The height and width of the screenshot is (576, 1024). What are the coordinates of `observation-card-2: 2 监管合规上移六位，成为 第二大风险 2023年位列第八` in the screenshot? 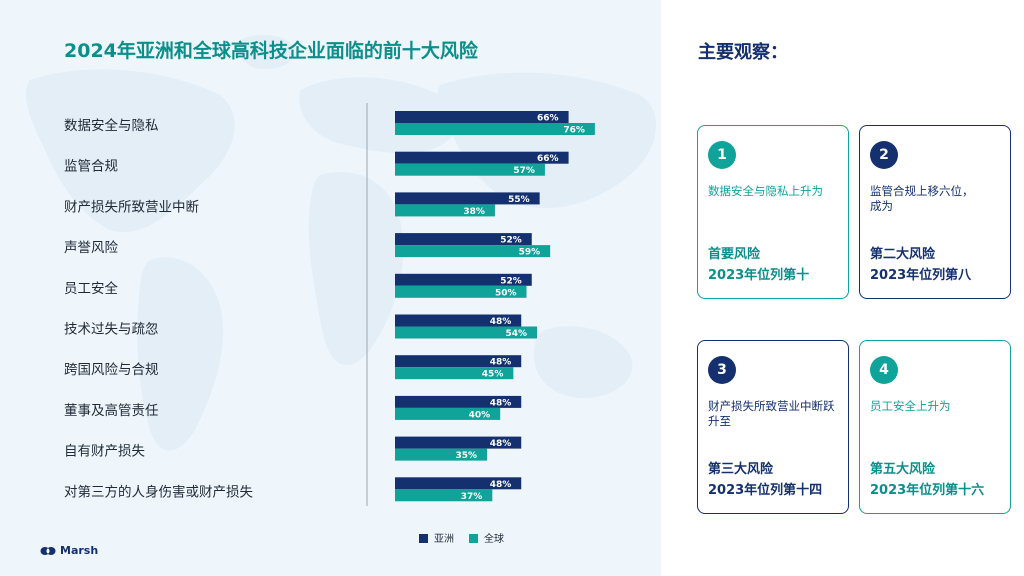 It's located at (935, 212).